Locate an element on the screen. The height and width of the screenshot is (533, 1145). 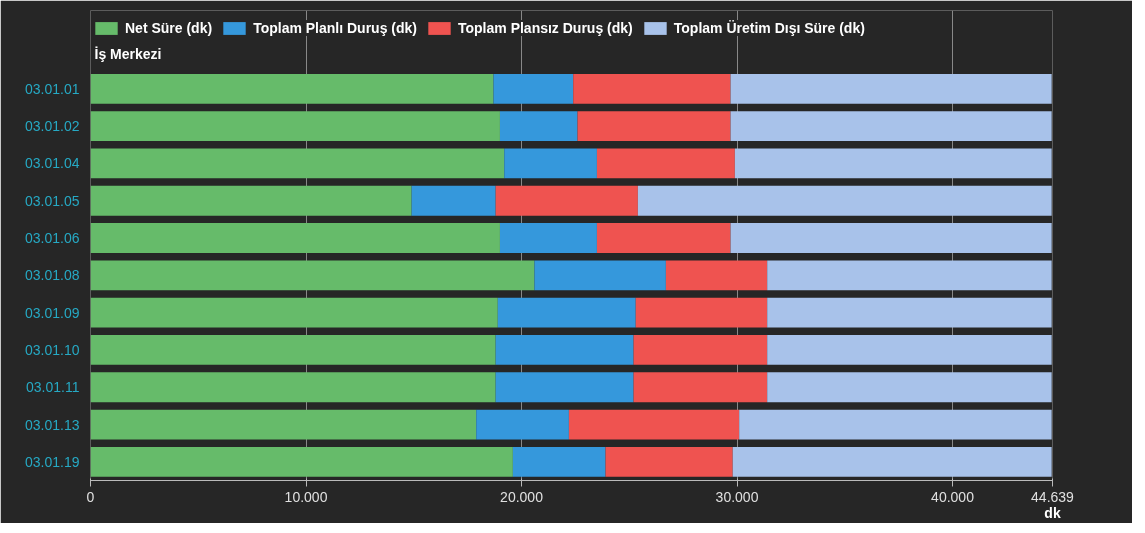
x-tick-label: 20.000 is located at coordinates (522, 496).